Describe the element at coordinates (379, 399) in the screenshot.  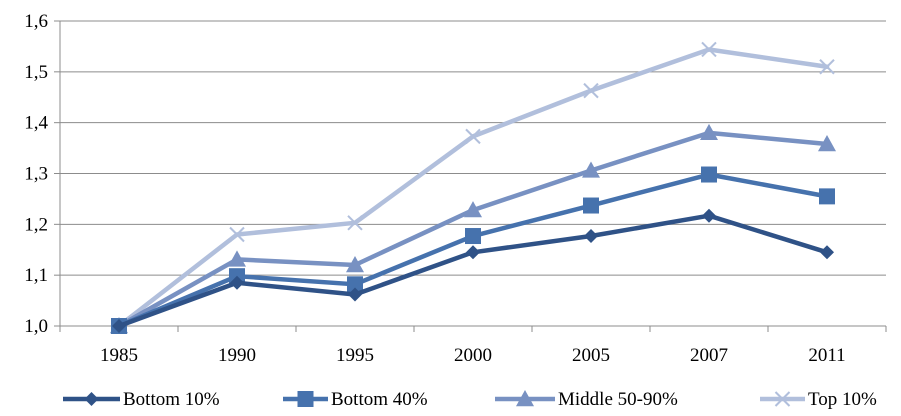
I see `legend-label: Bottom 40%` at that location.